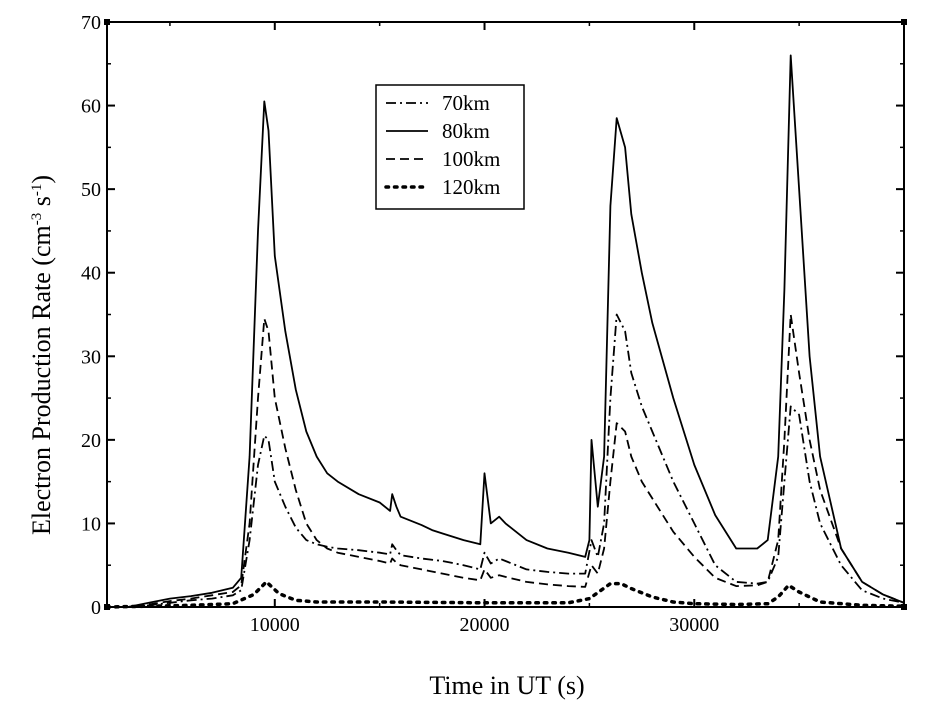 This screenshot has height=707, width=926. I want to click on legend-label: 80km, so click(466, 131).